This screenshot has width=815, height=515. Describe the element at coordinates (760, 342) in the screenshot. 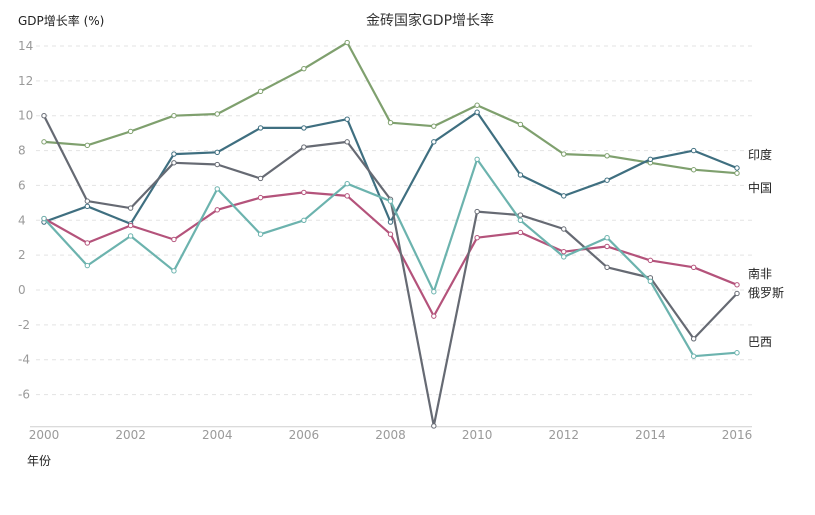

I see `series-label: 巴西` at that location.